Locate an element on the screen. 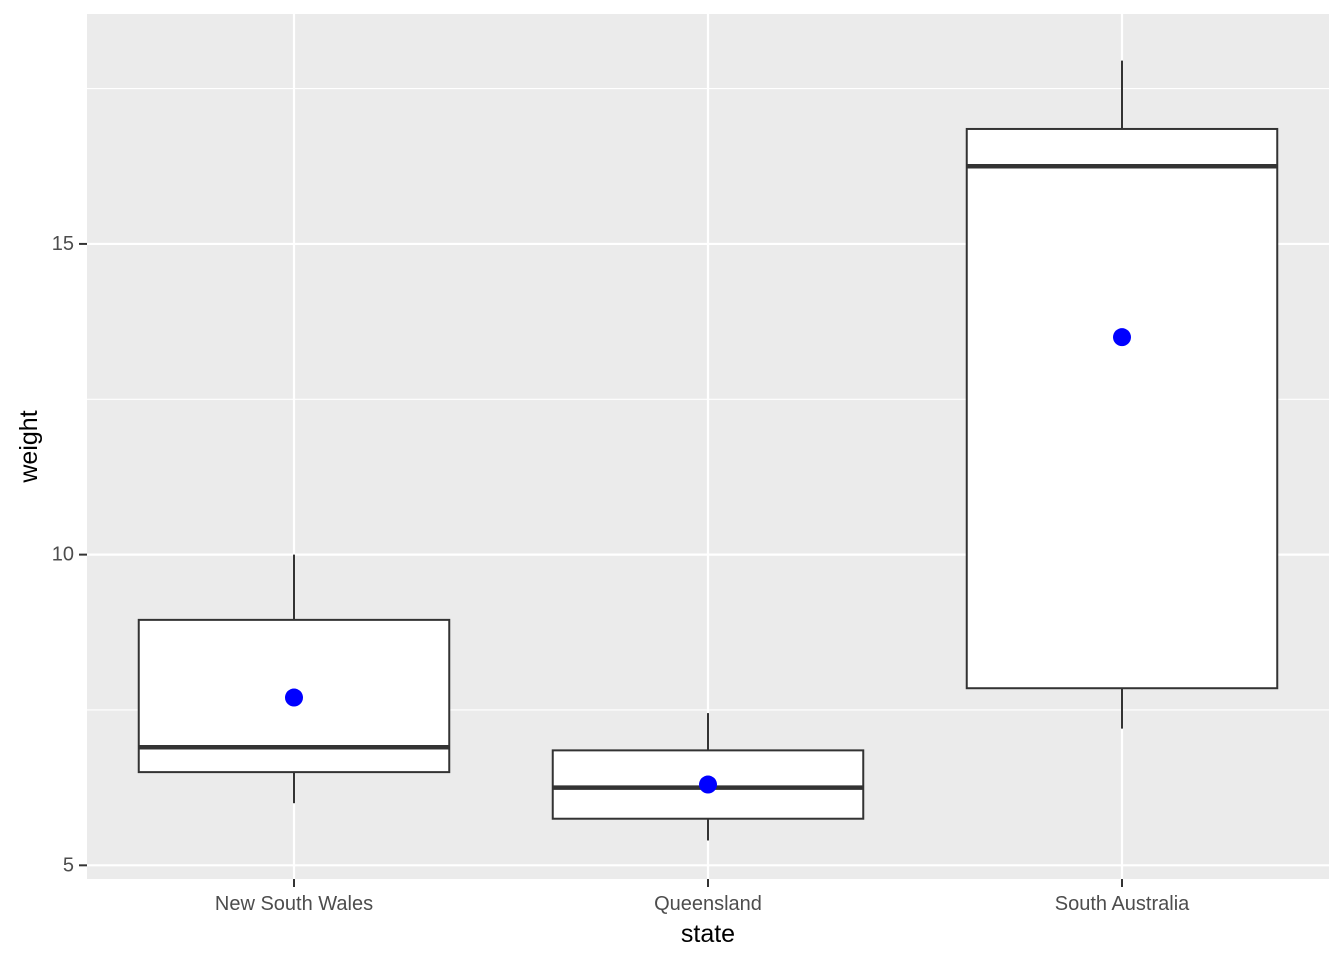  x-tick-label: Queensland is located at coordinates (708, 904).